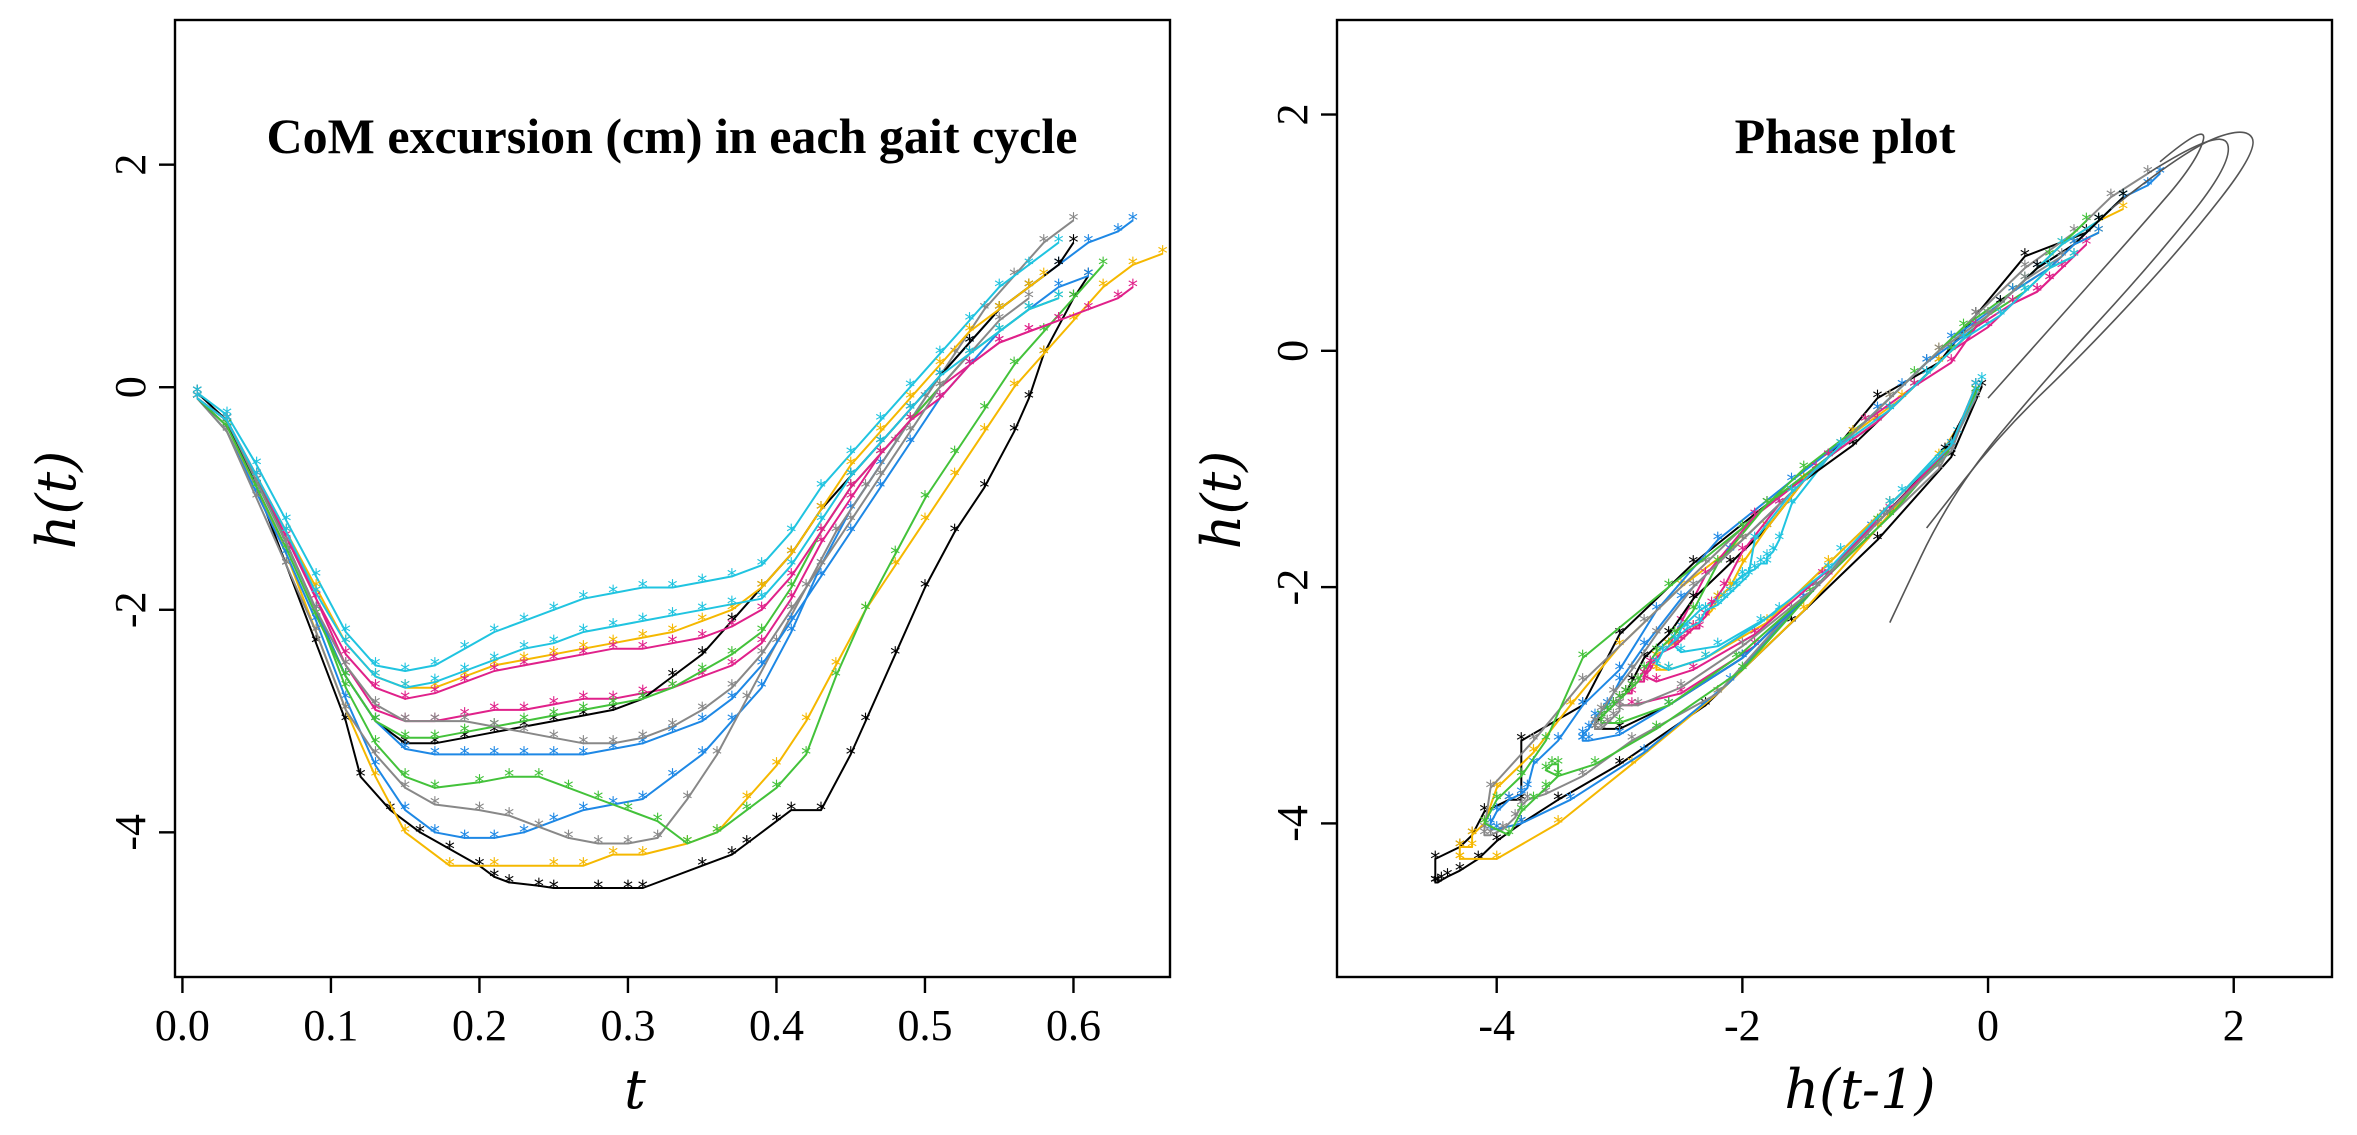 The width and height of the screenshot is (2357, 1135). Describe the element at coordinates (479, 1025) in the screenshot. I see `left-x-tick-label: 0.2` at that location.